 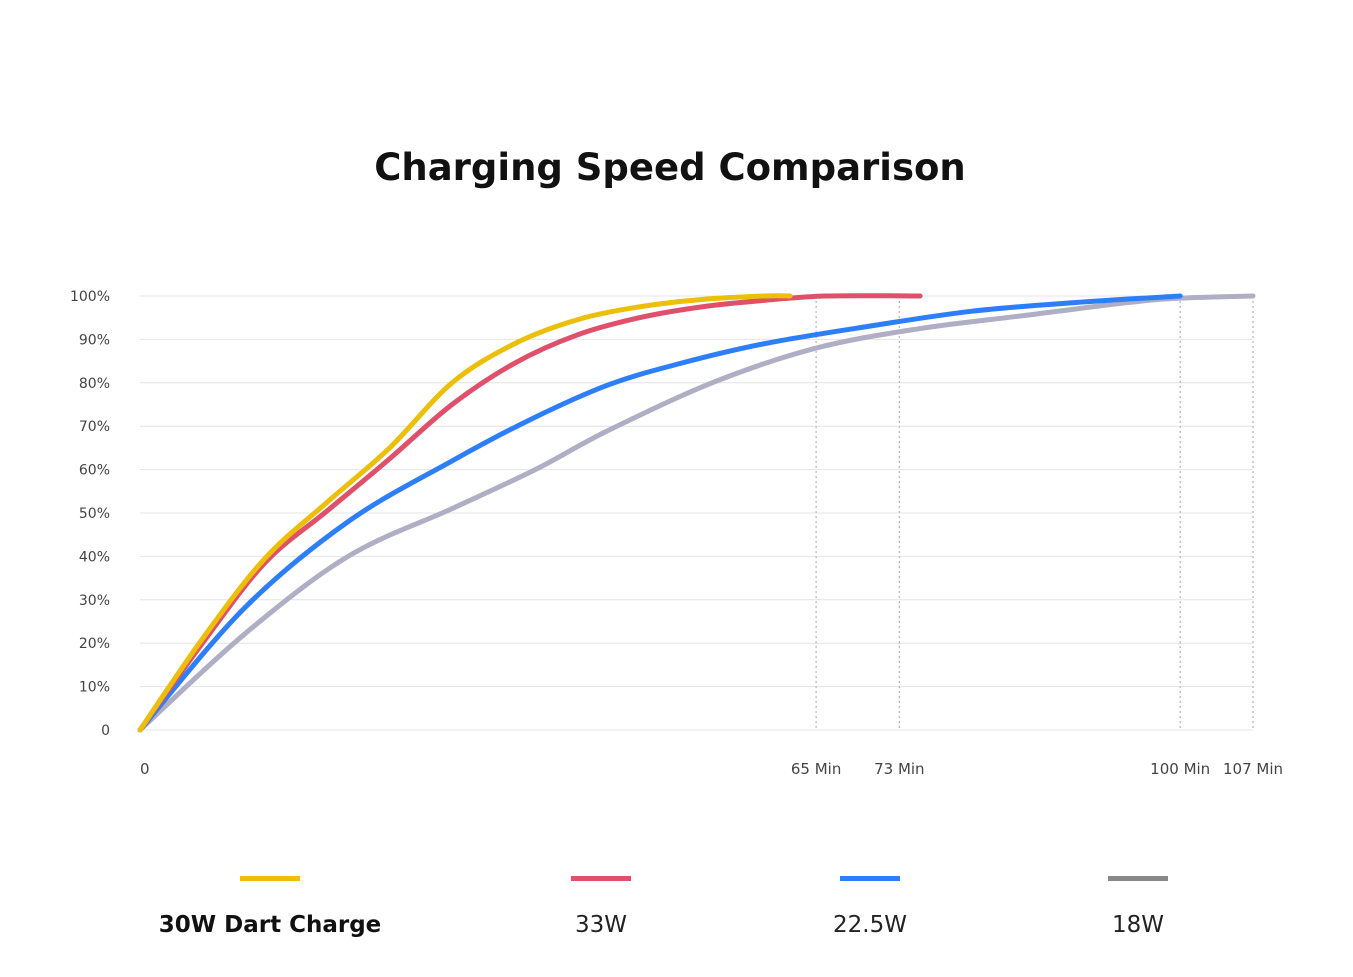 What do you see at coordinates (94, 471) in the screenshot?
I see `y-tick-label: 60%` at bounding box center [94, 471].